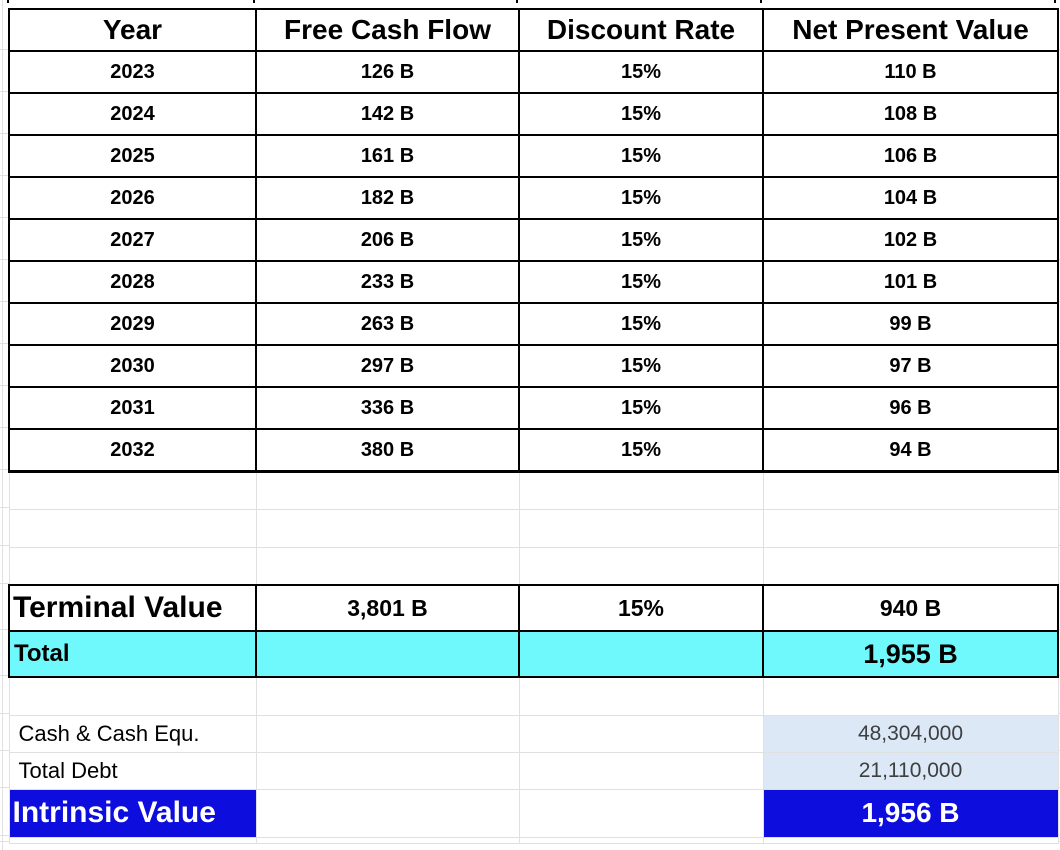 This screenshot has height=850, width=1060. I want to click on intrinsic-value-label: Intrinsic Value, so click(132, 813).